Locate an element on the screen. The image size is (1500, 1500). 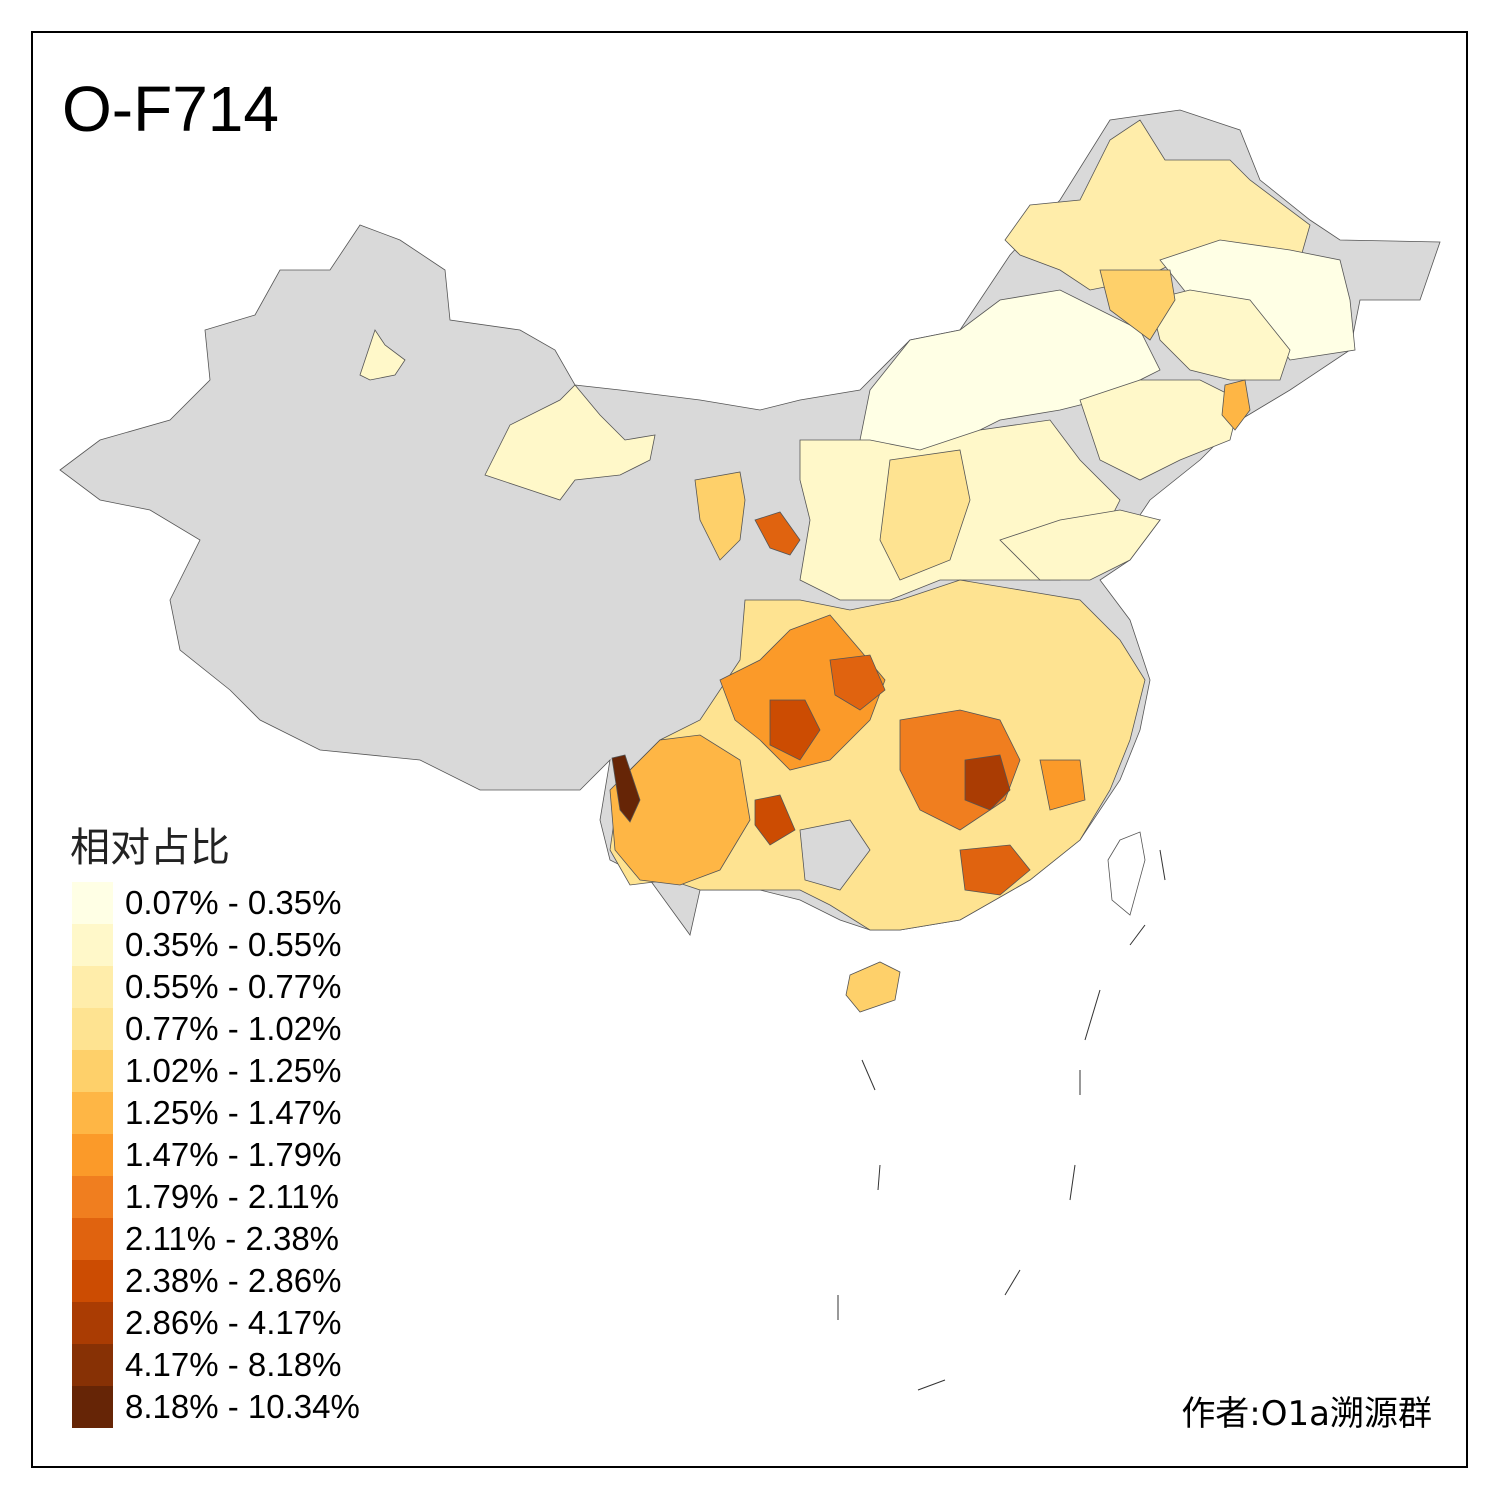
region-jiangxi-dark is located at coordinates (987, 782).